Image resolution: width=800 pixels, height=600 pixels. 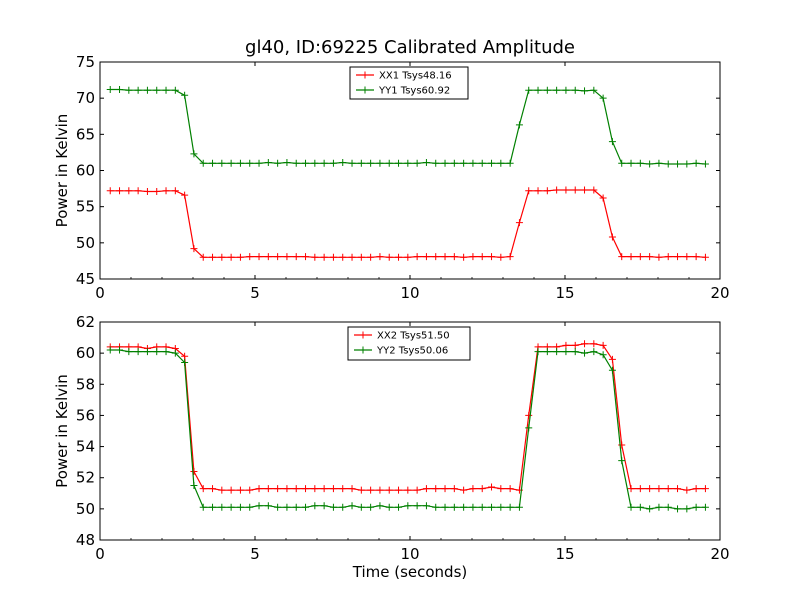 I want to click on y-tick-label: 55, so click(x=85, y=207).